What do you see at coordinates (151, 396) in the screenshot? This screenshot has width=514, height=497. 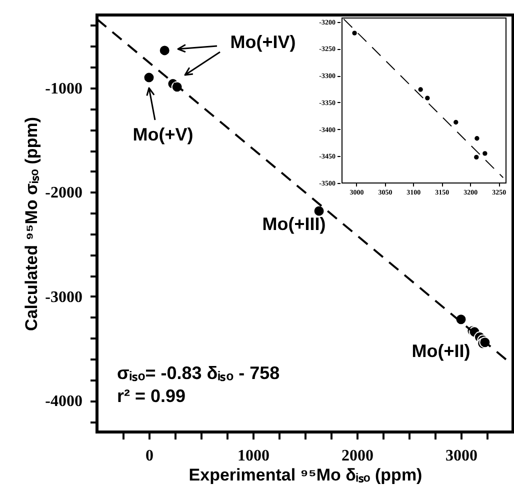 I see `annotation: r² = 0.99` at bounding box center [151, 396].